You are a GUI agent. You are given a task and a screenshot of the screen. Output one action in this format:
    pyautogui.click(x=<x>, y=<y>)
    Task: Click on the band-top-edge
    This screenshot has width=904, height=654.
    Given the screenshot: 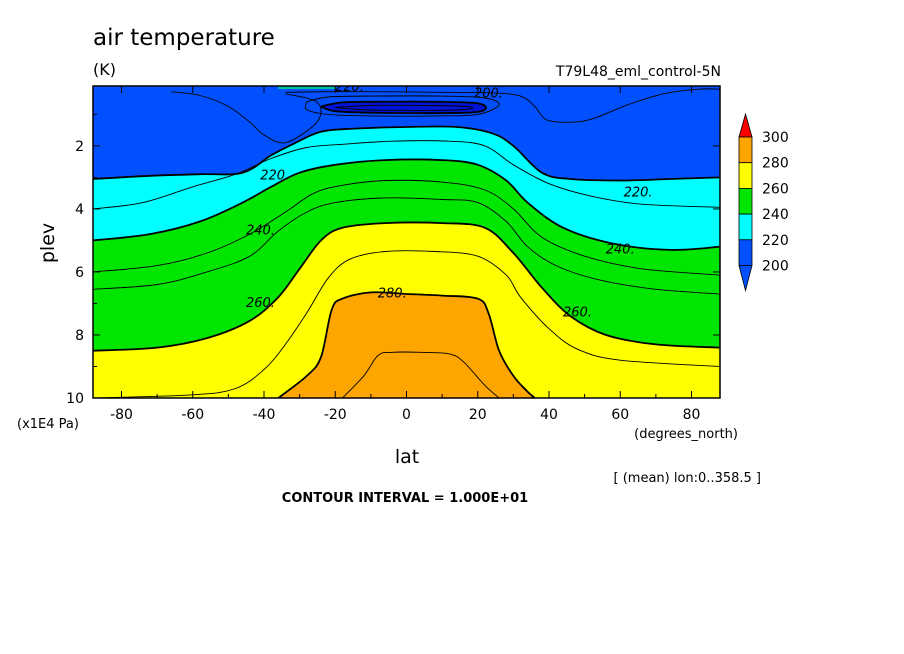 What is the action you would take?
    pyautogui.click(x=307, y=87)
    